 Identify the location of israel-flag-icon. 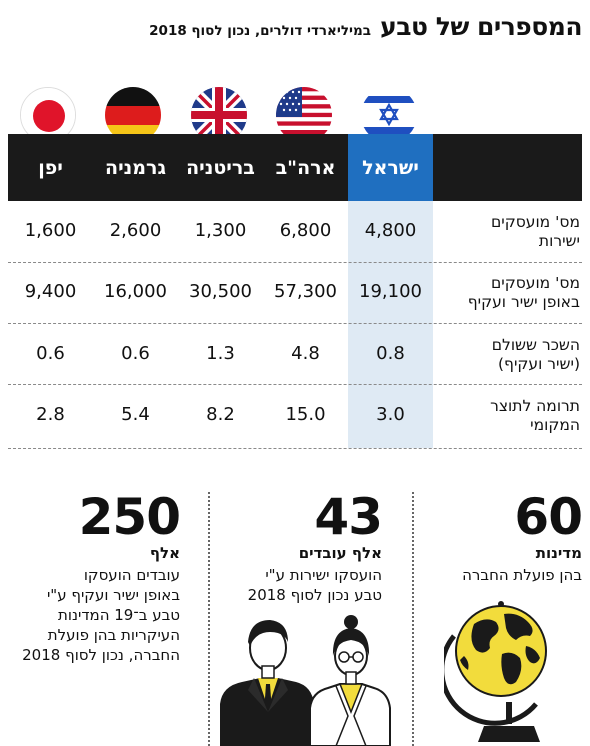
(389, 115).